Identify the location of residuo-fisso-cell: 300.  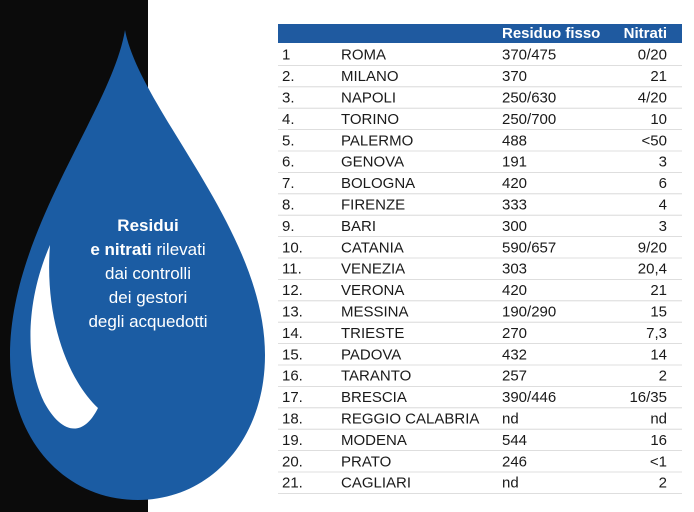
(514, 226).